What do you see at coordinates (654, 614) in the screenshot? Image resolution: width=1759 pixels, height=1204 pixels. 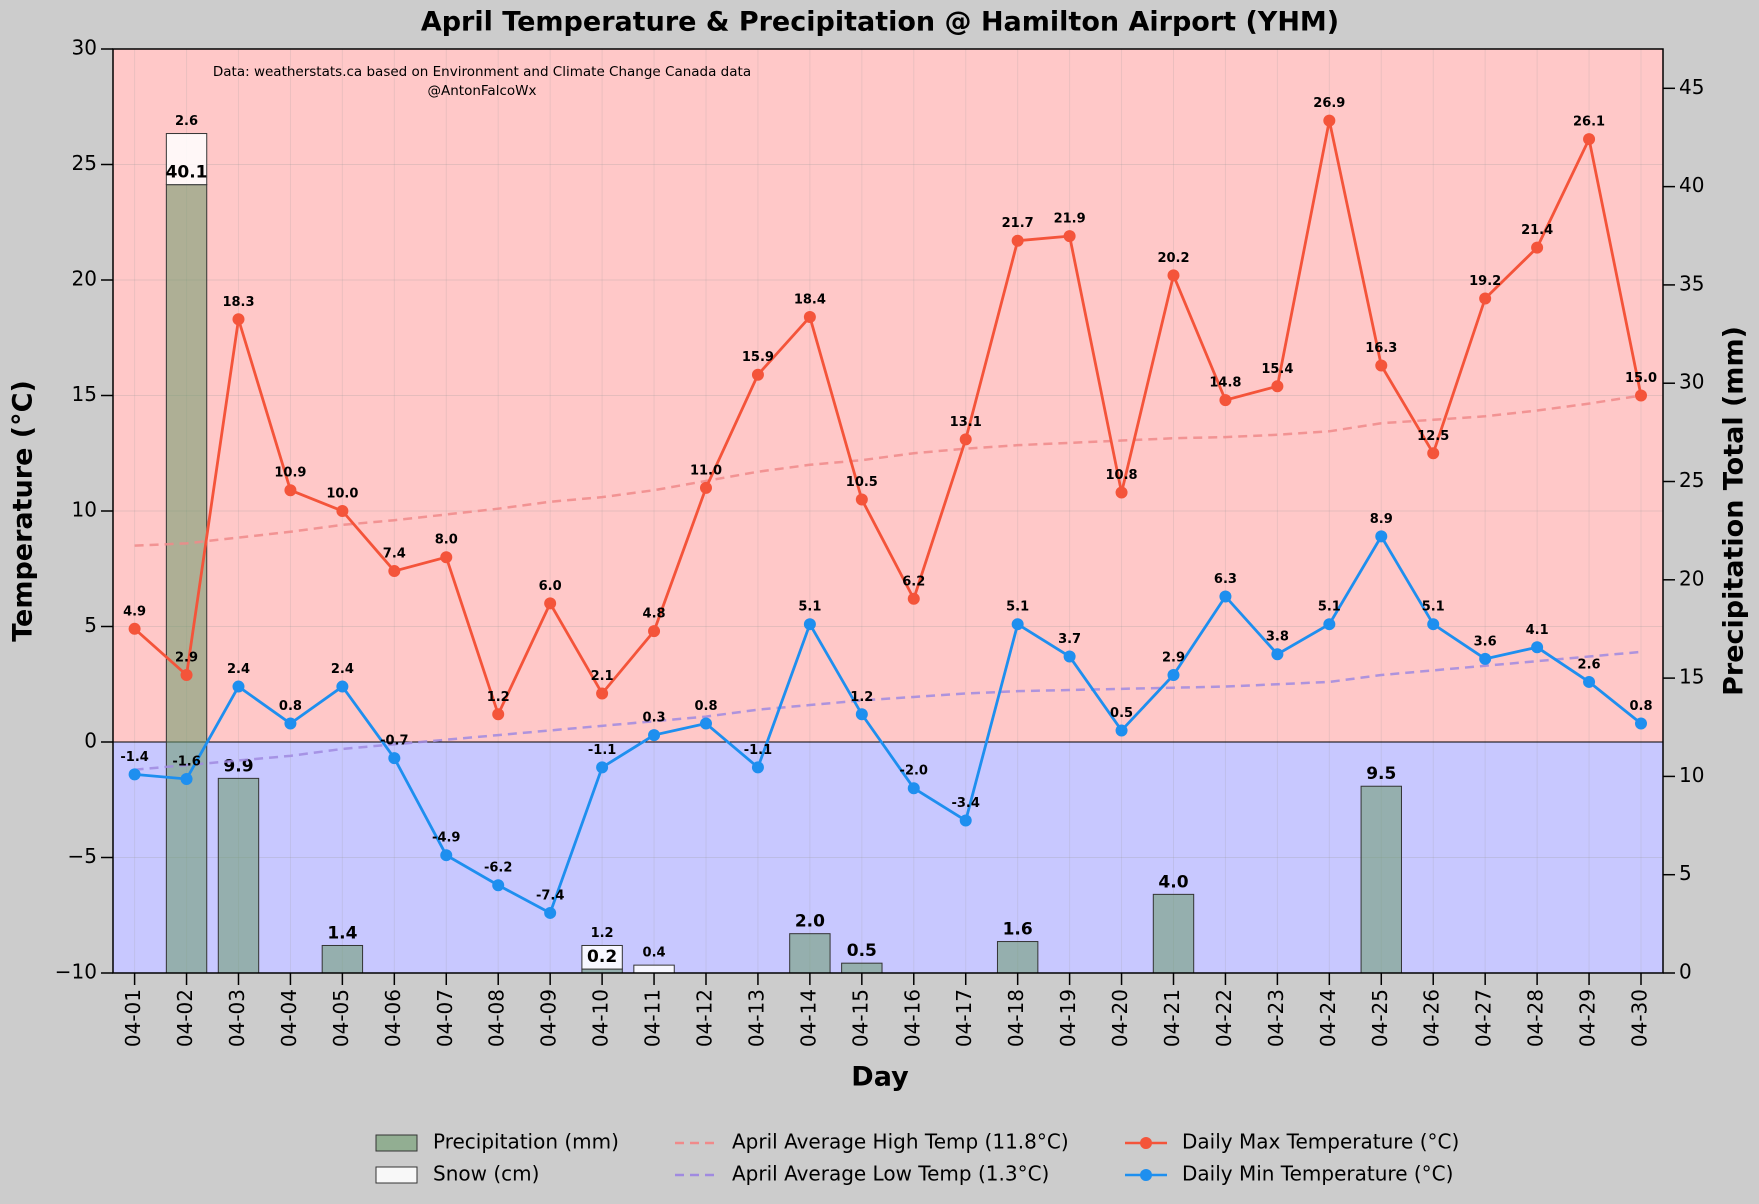 I see `point-value-label: 4.8` at bounding box center [654, 614].